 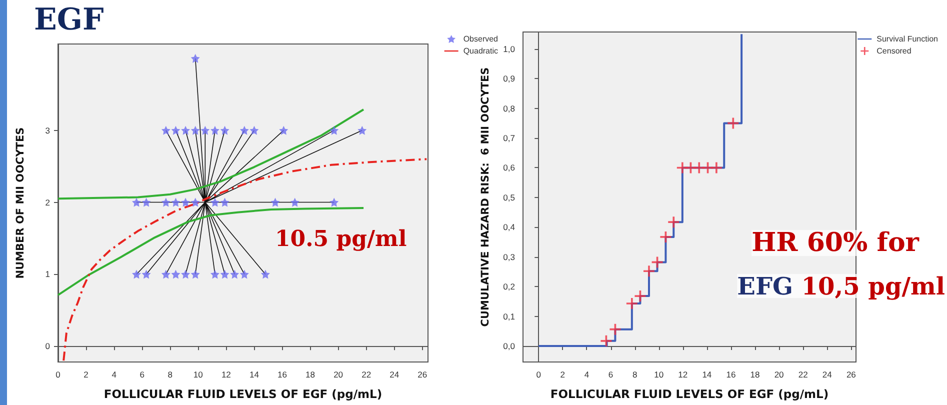 What do you see at coordinates (486, 197) in the screenshot?
I see `y-axis-title: CUMULATIVE HAZARD RISK: 6 MII OOCYTES` at bounding box center [486, 197].